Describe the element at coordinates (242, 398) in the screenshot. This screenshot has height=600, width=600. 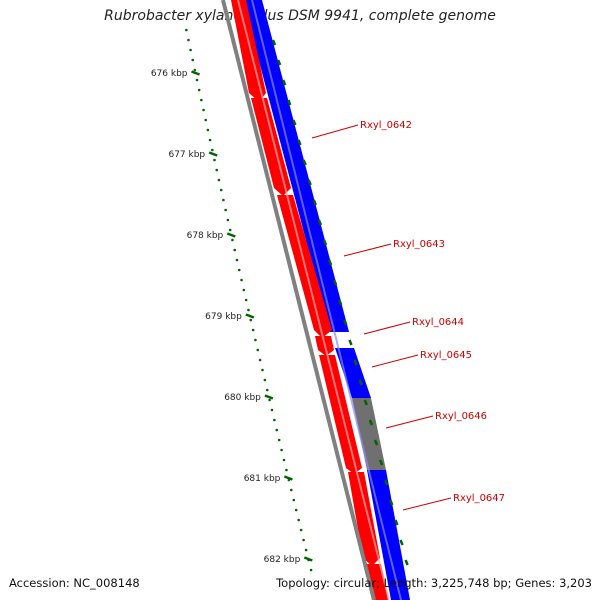
I see `ruler-tick-label: 680 kbp` at that location.